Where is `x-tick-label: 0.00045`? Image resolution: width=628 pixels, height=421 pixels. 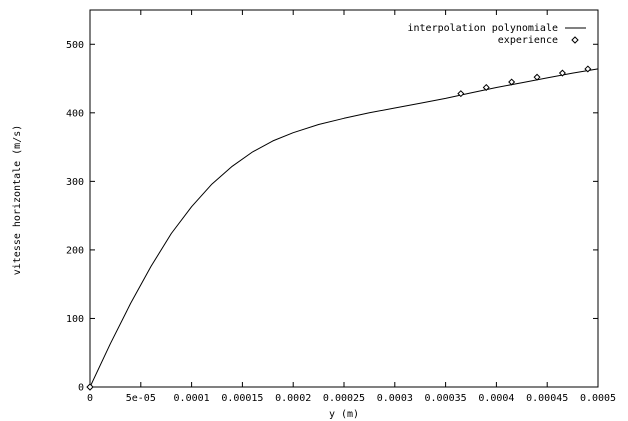
x-tick-label: 0.00045 is located at coordinates (547, 398).